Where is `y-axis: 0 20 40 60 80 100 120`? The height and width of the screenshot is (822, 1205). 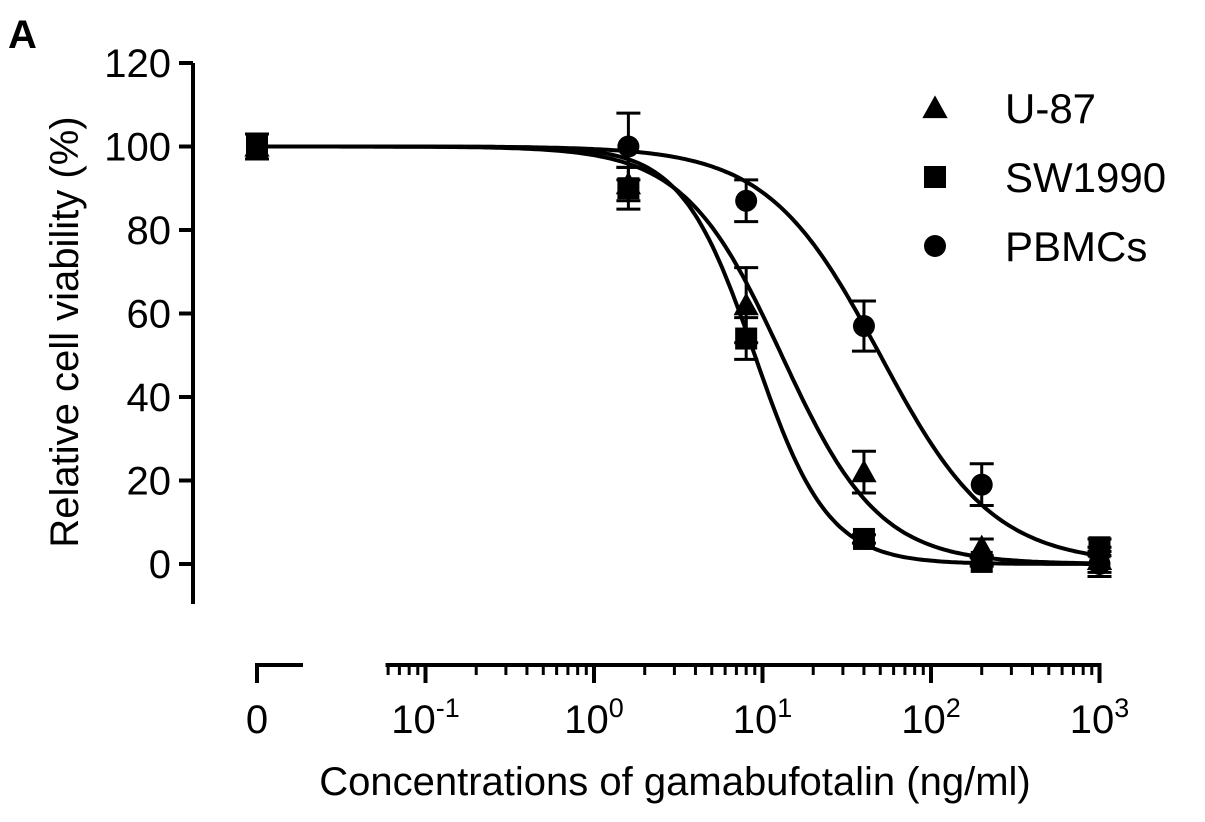 y-axis: 0 20 40 60 80 100 120 is located at coordinates (149, 323).